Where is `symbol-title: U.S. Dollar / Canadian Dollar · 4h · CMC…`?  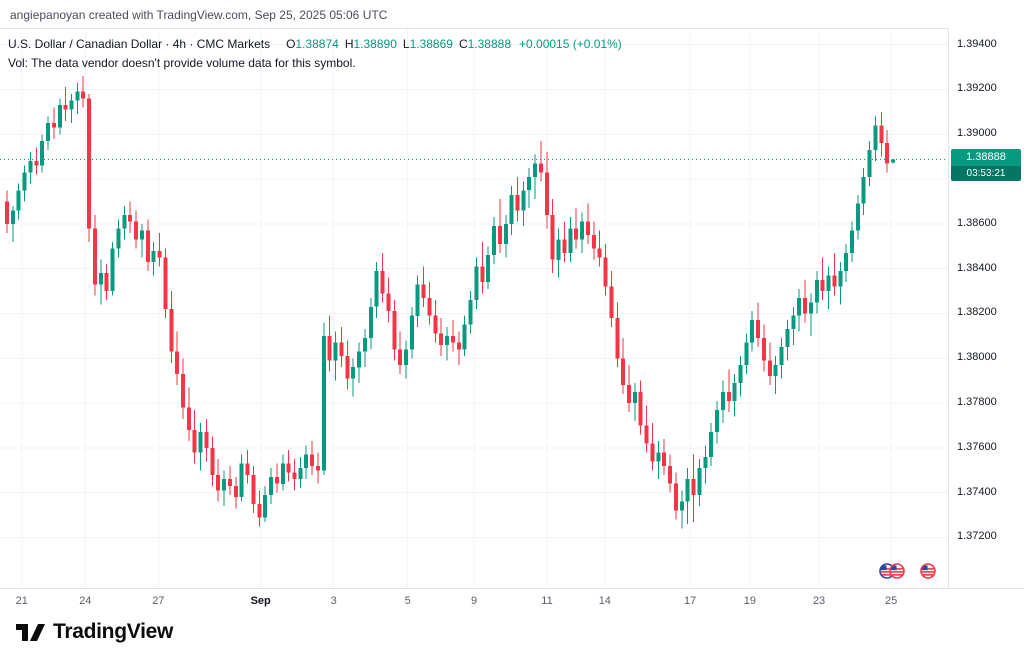
symbol-title: U.S. Dollar / Canadian Dollar · 4h · CMC… is located at coordinates (139, 44).